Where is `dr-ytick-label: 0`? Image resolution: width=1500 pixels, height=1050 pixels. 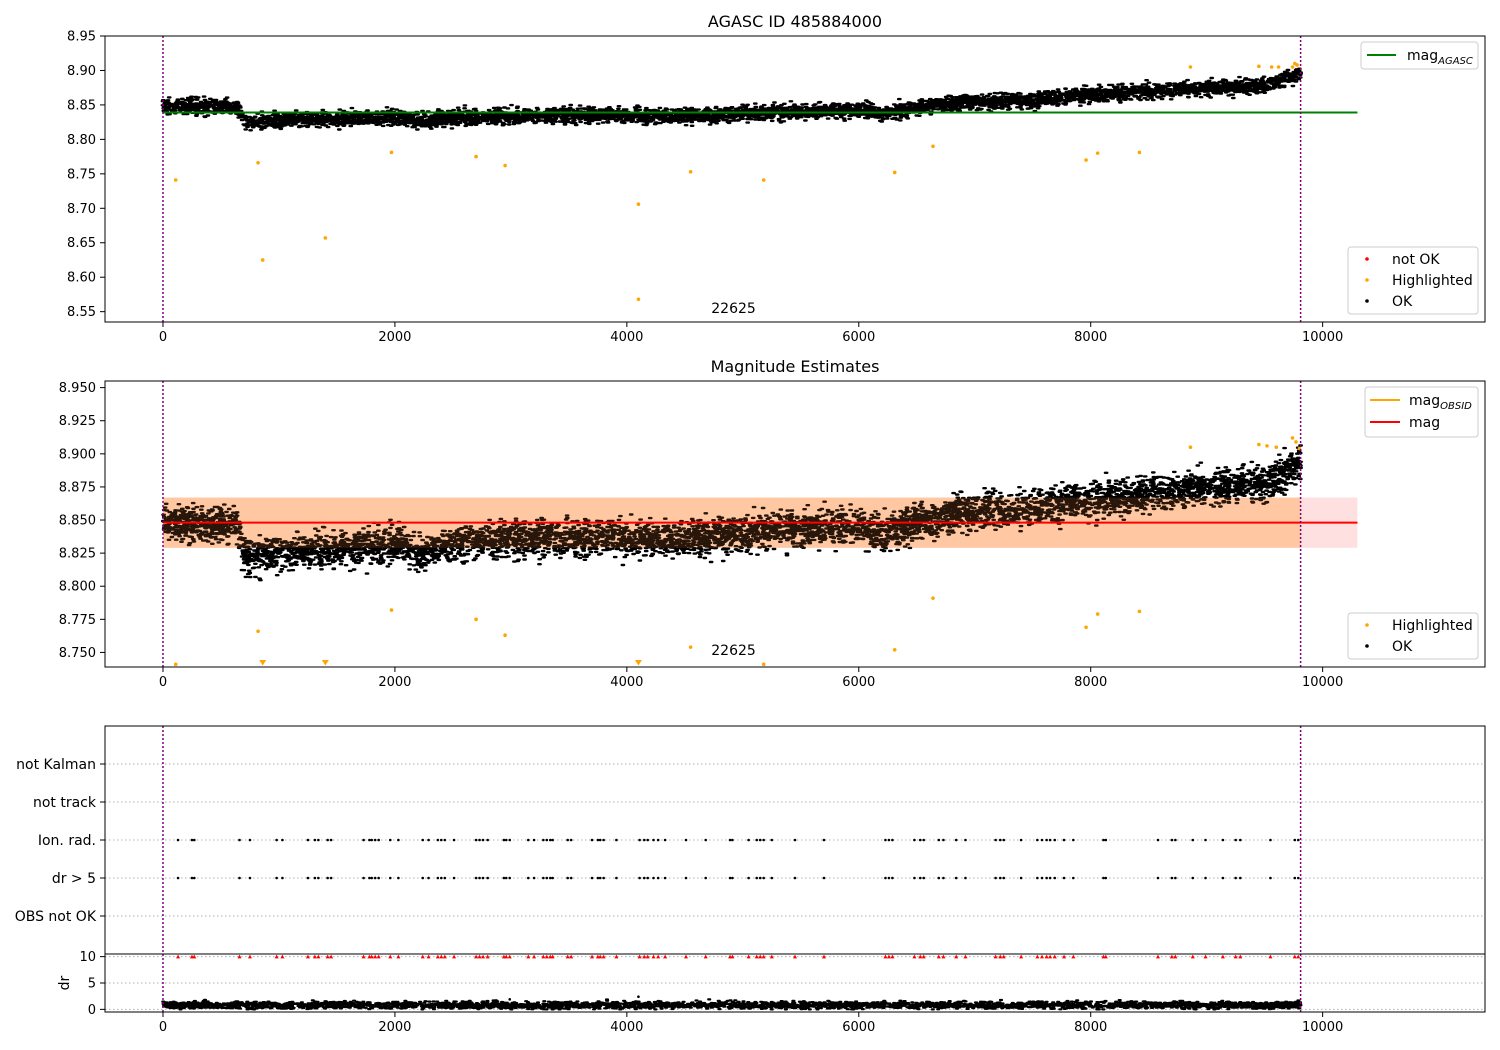
dr-ytick-label: 0 is located at coordinates (92, 1010).